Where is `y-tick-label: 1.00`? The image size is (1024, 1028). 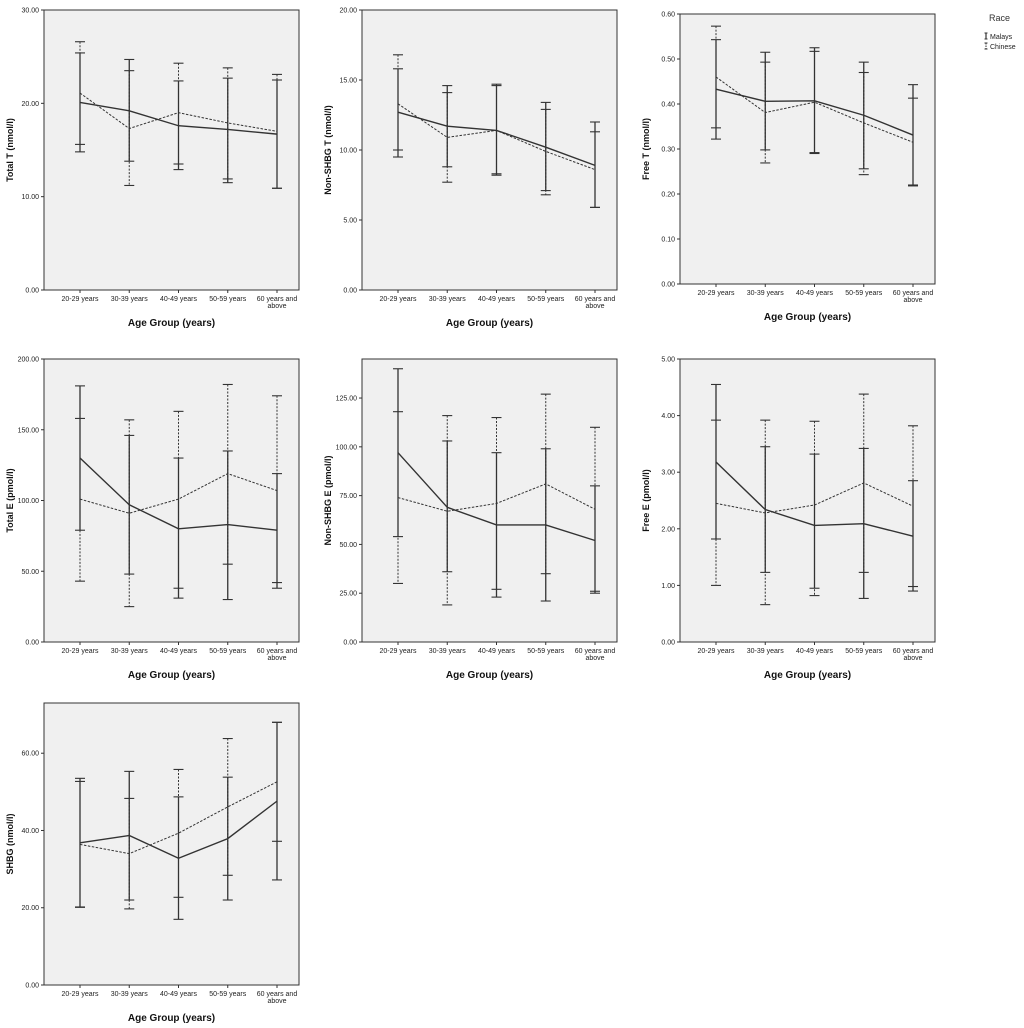 y-tick-label: 1.00 is located at coordinates (668, 586).